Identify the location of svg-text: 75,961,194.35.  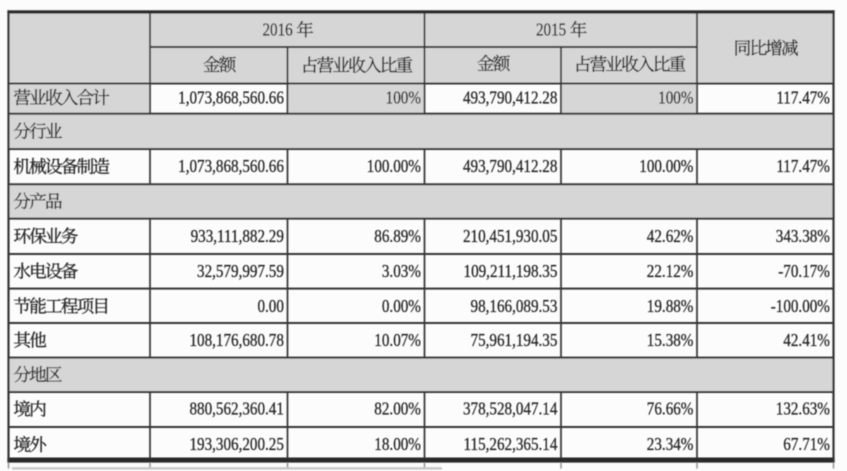
(514, 340).